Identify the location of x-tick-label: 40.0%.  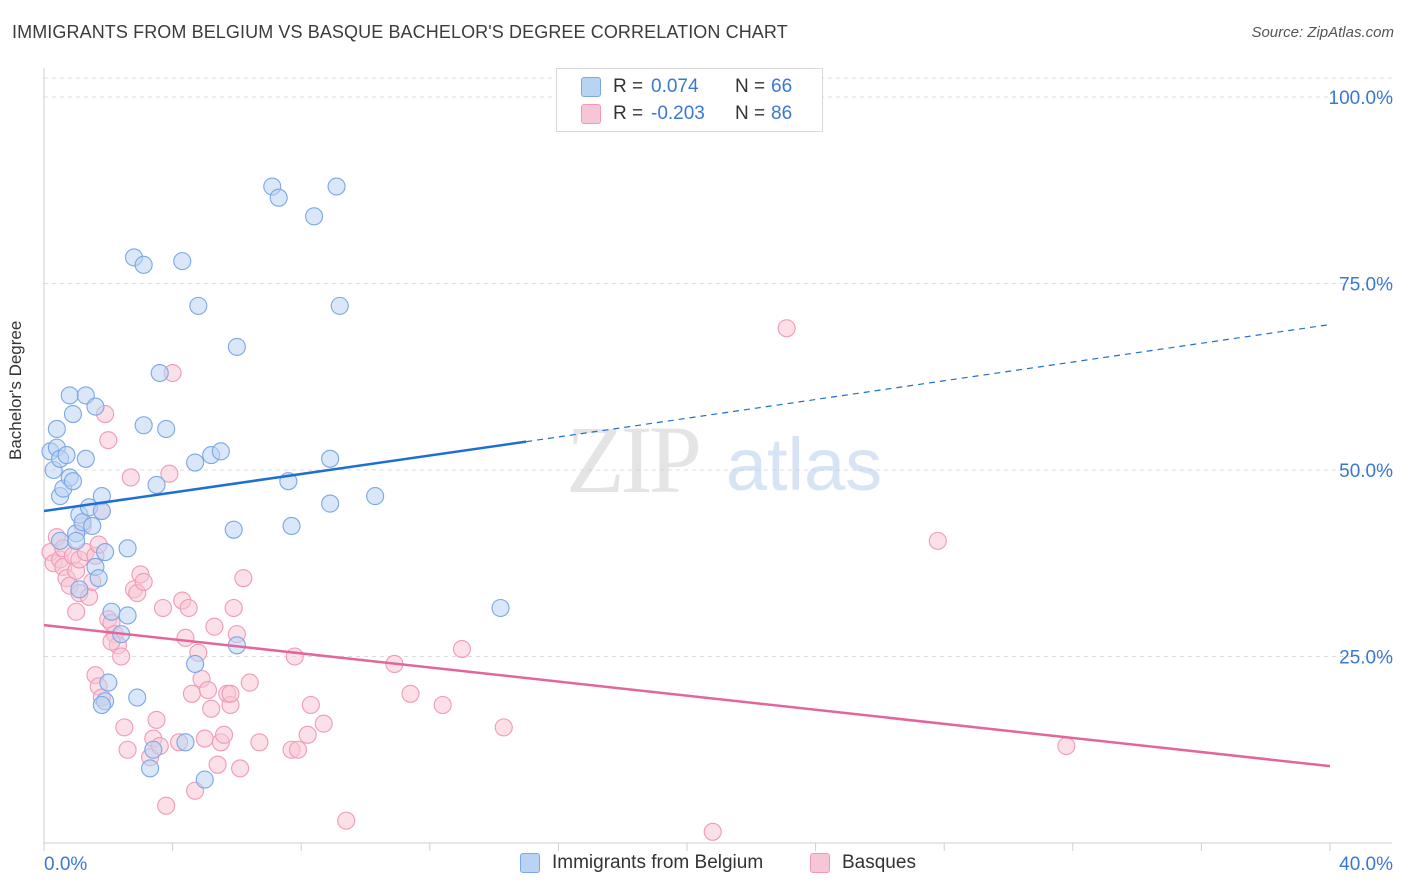
(1366, 864).